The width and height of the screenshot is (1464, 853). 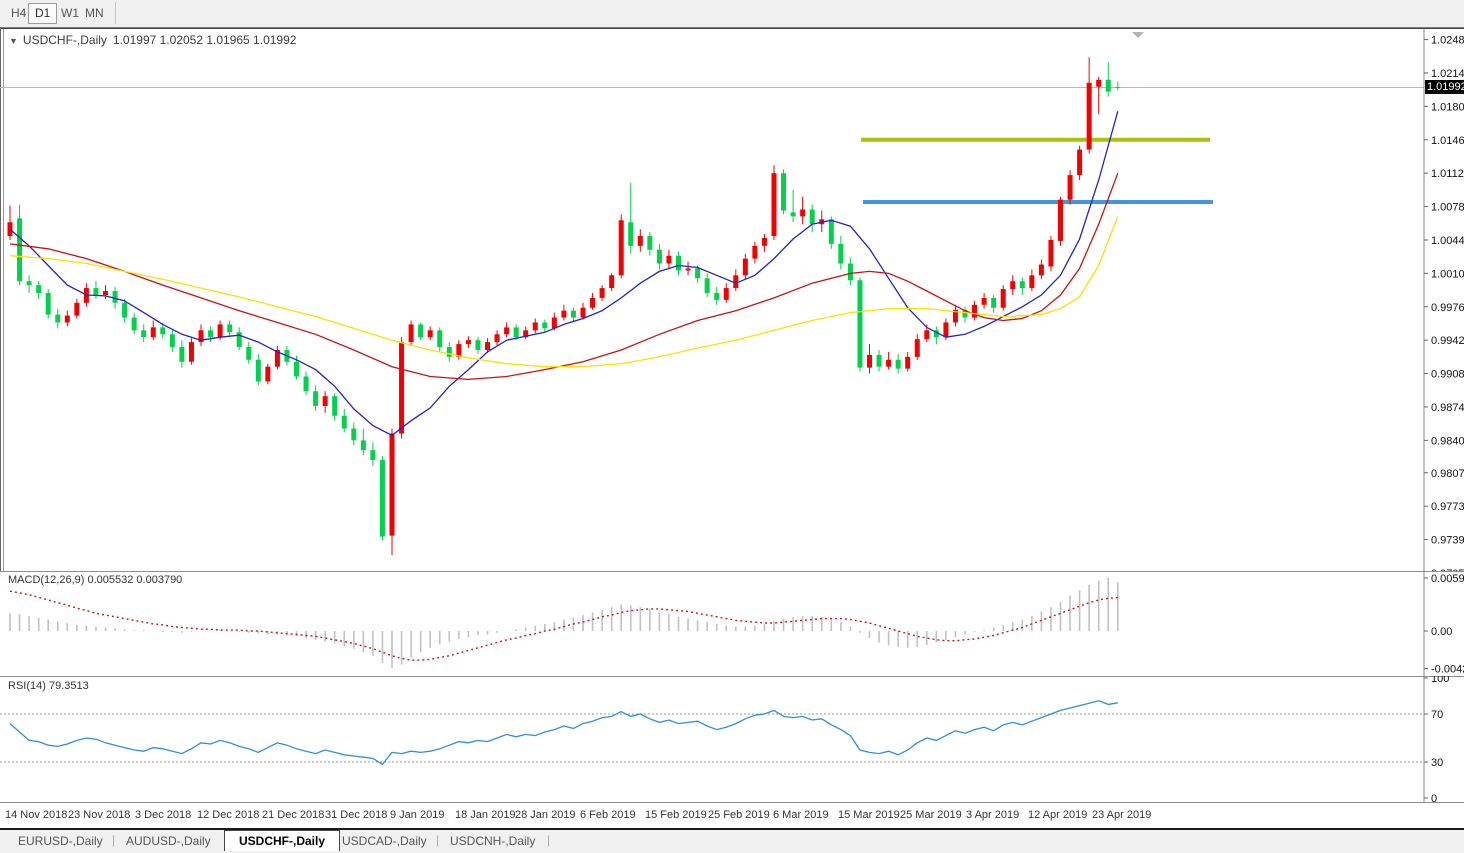 What do you see at coordinates (94, 13) in the screenshot?
I see `timeframe-button-mn: MN` at bounding box center [94, 13].